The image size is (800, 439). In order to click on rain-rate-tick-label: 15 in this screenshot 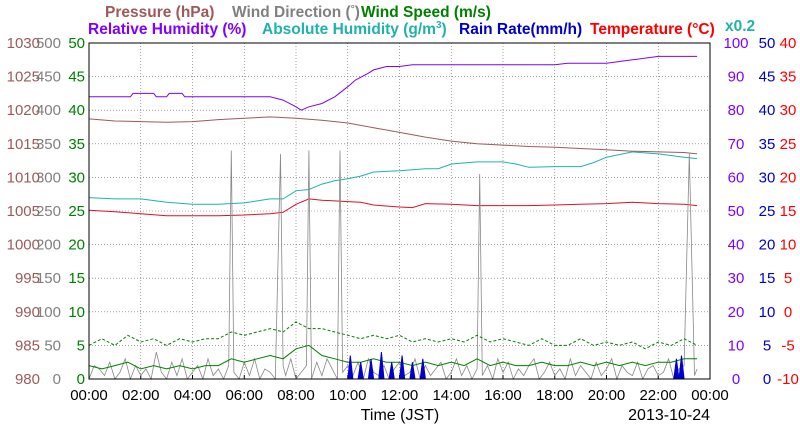, I will do `click(767, 278)`.